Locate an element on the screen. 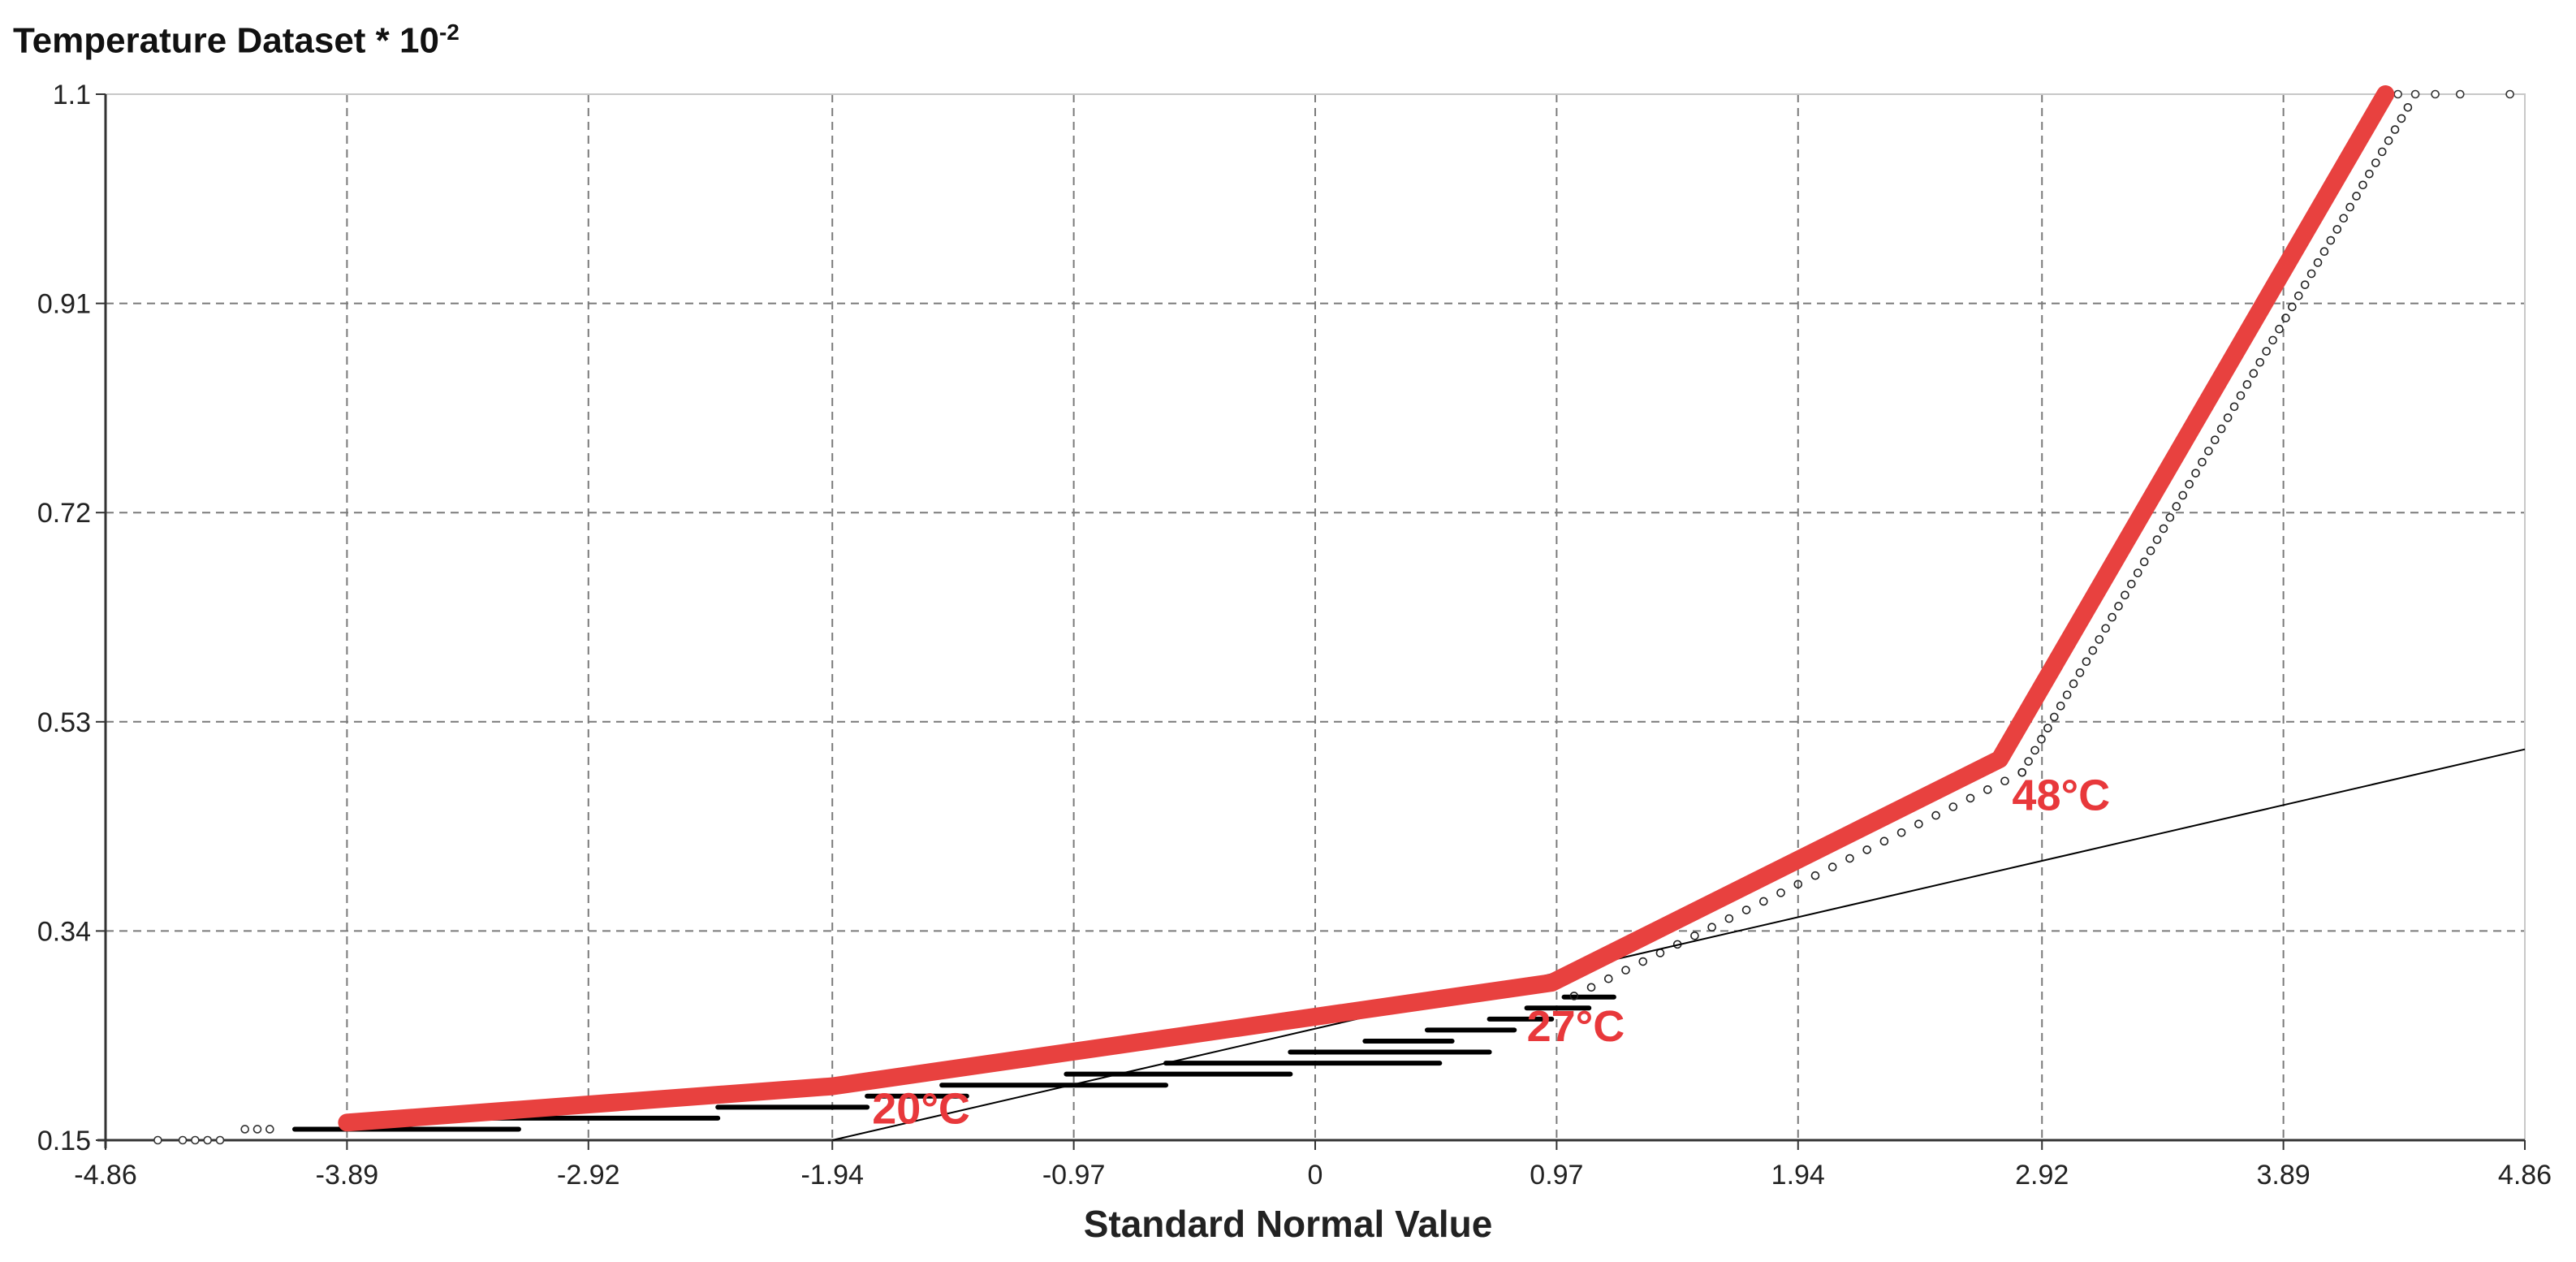 Image resolution: width=2576 pixels, height=1262 pixels. x-tick-label: 0 is located at coordinates (1315, 1175).